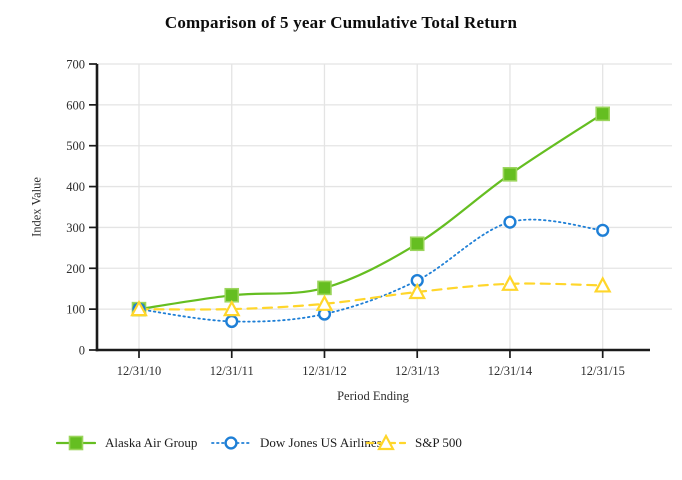 The width and height of the screenshot is (682, 480). I want to click on y-tick-label: 500, so click(75, 146).